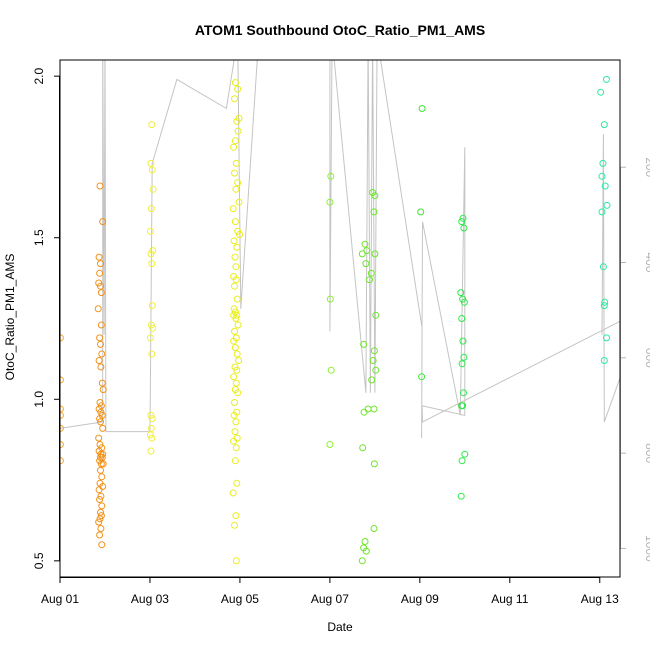 This screenshot has width=650, height=650. I want to click on x-tick-label: Aug 11, so click(509, 599).